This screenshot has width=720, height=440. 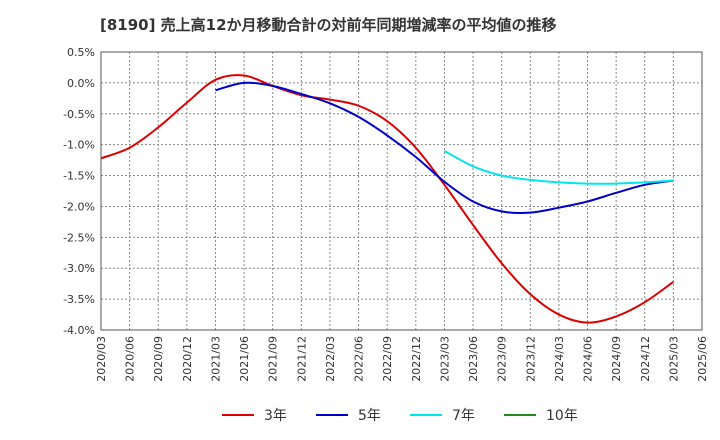 What do you see at coordinates (541, 415) in the screenshot?
I see `legend-item: 10年` at bounding box center [541, 415].